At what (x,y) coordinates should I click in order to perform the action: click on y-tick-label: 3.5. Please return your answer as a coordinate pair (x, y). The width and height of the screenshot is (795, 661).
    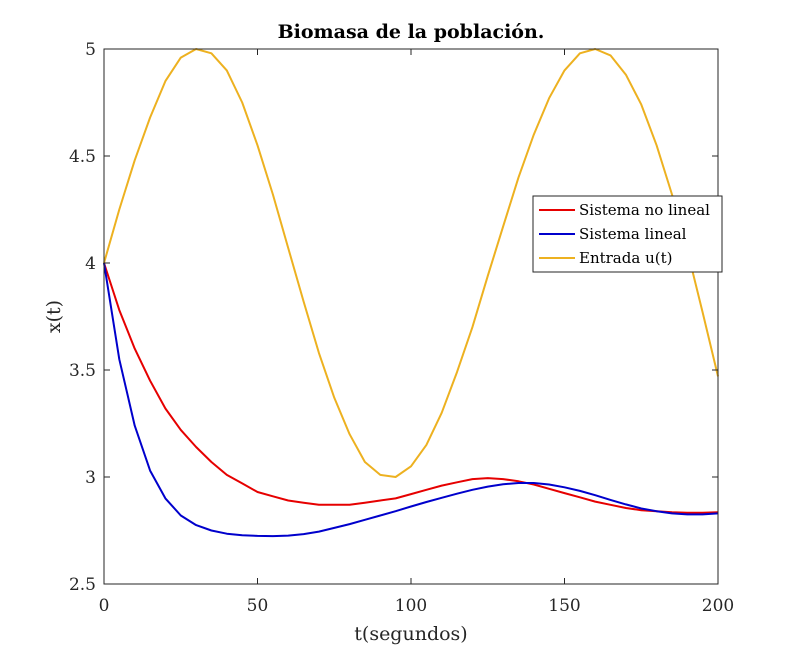
    Looking at the image, I should click on (82, 371).